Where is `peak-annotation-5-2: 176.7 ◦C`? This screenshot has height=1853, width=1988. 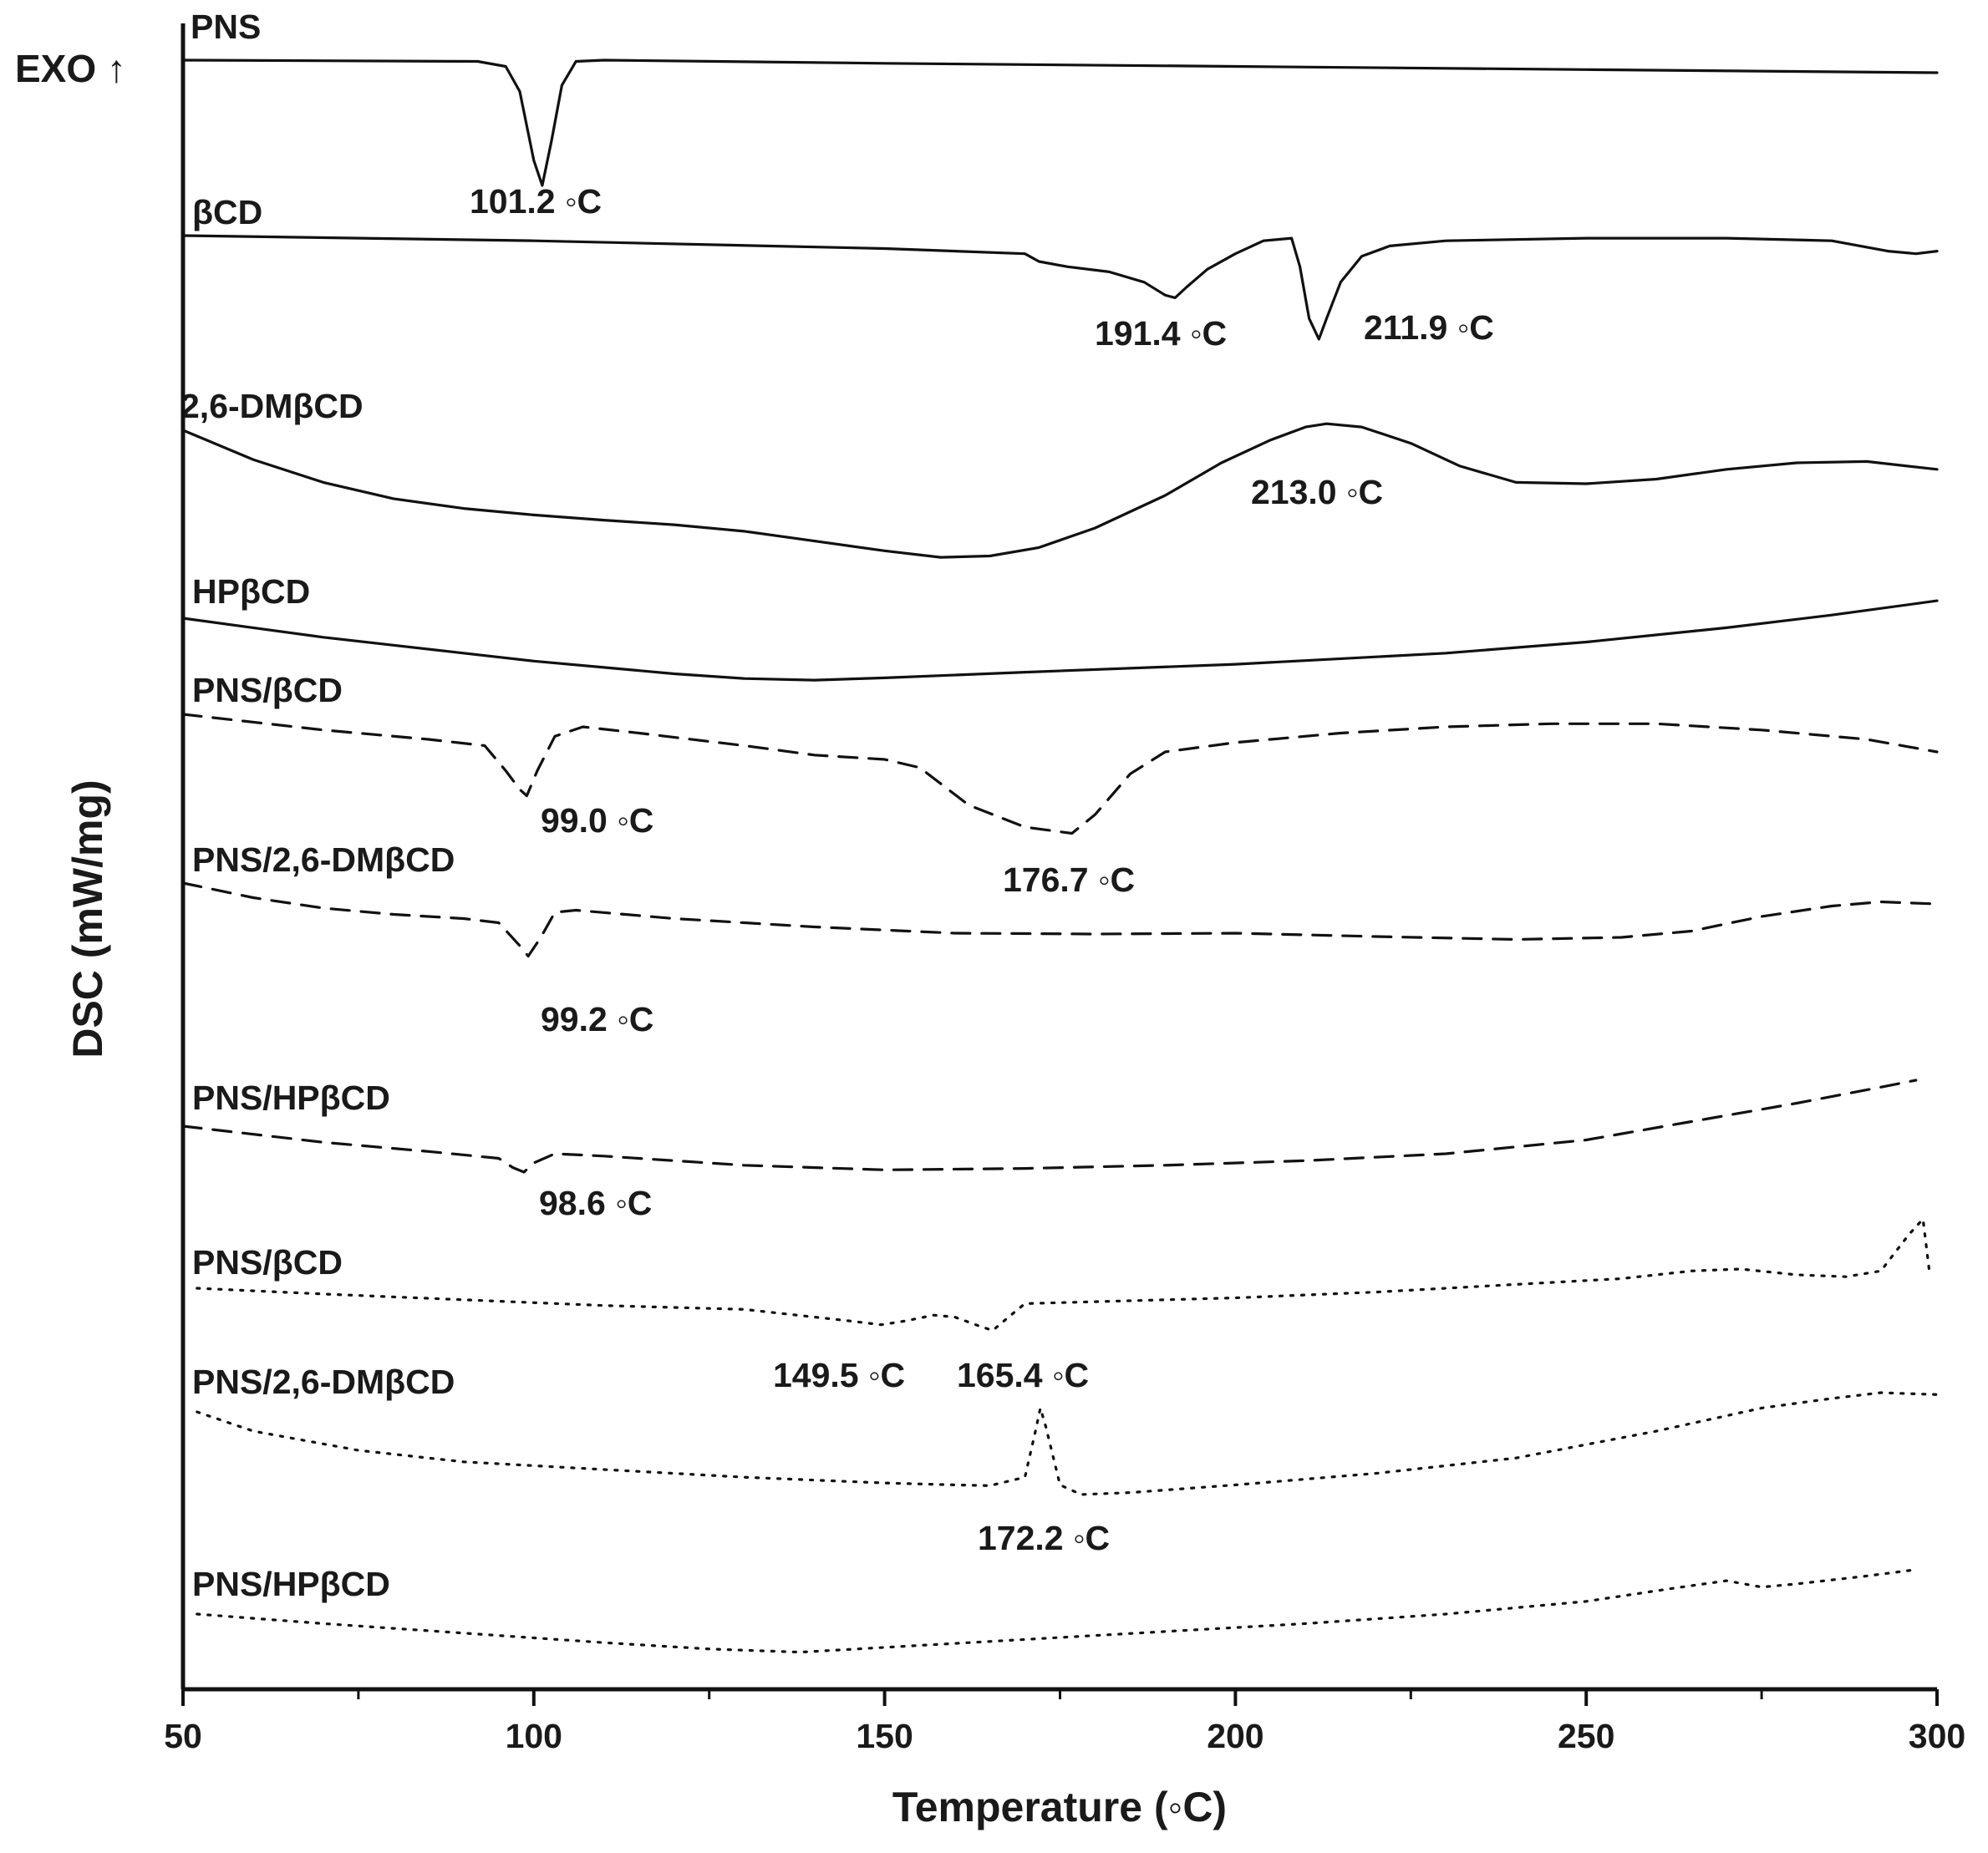
peak-annotation-5-2: 176.7 ◦C is located at coordinates (1069, 880).